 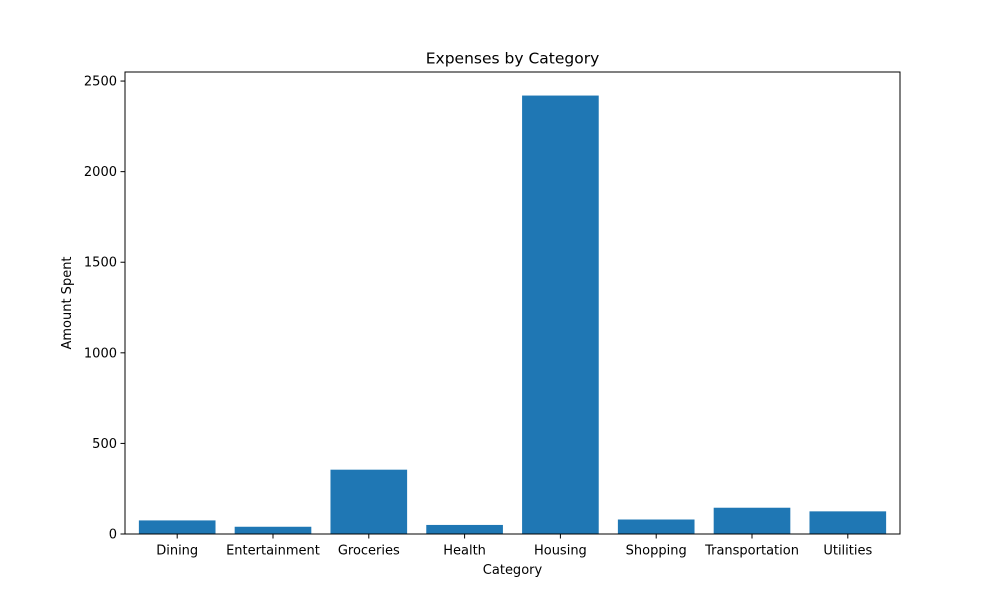 I want to click on bar-entertainment, so click(x=273, y=530).